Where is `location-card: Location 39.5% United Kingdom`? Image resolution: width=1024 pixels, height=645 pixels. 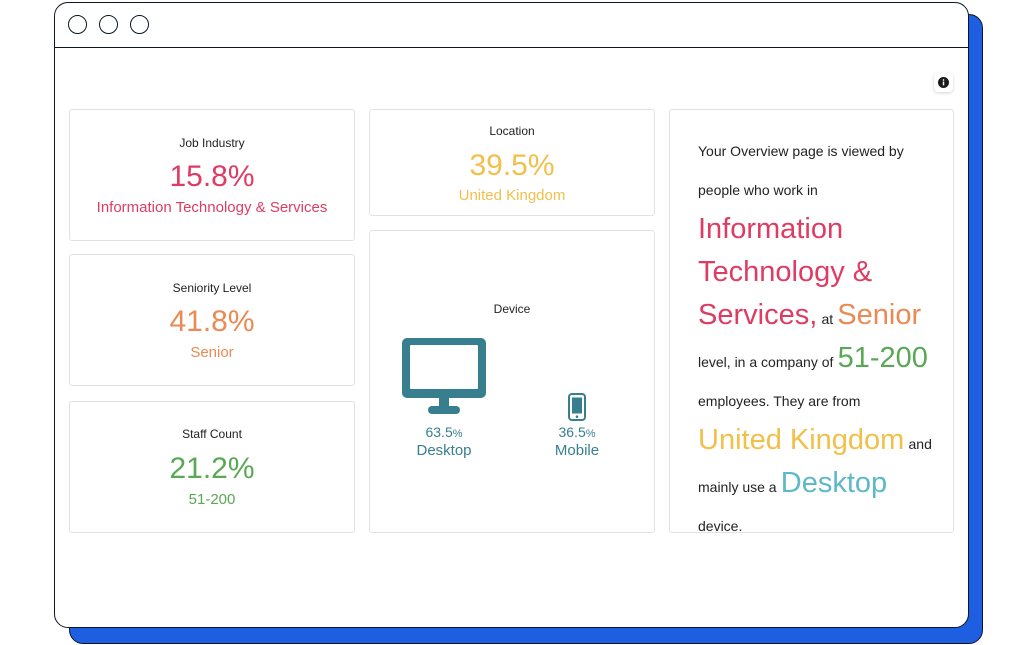 location-card: Location 39.5% United Kingdom is located at coordinates (512, 162).